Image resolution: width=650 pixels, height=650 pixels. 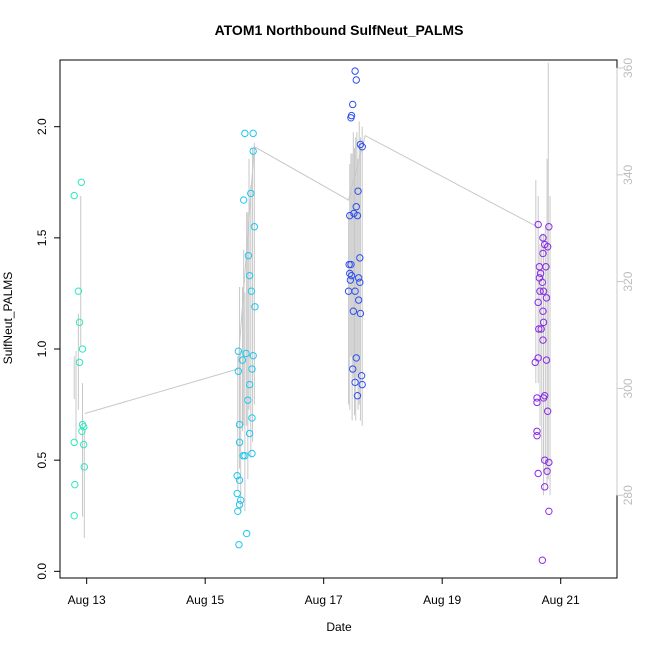 What do you see at coordinates (42, 126) in the screenshot?
I see `y-tick-label: 2.0` at bounding box center [42, 126].